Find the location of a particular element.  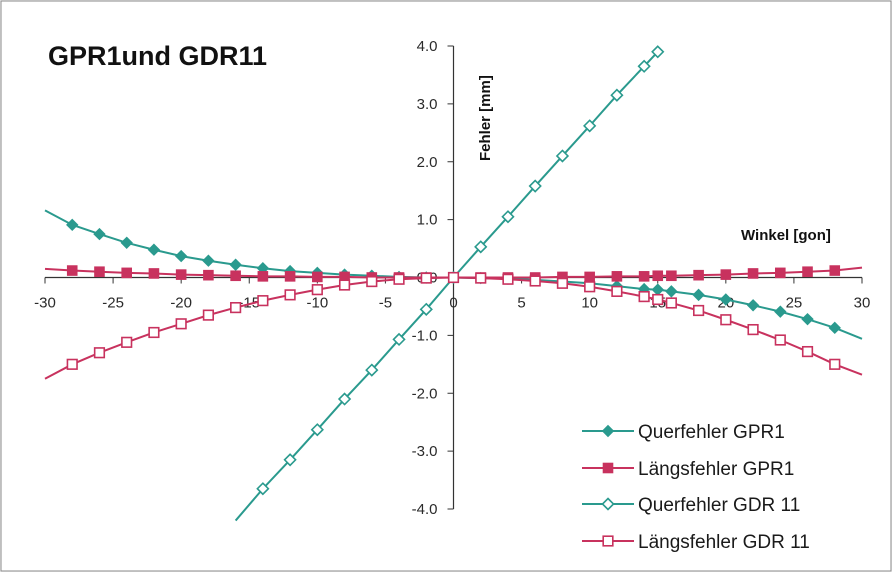

y-tick-label: -1.0 is located at coordinates (425, 335).